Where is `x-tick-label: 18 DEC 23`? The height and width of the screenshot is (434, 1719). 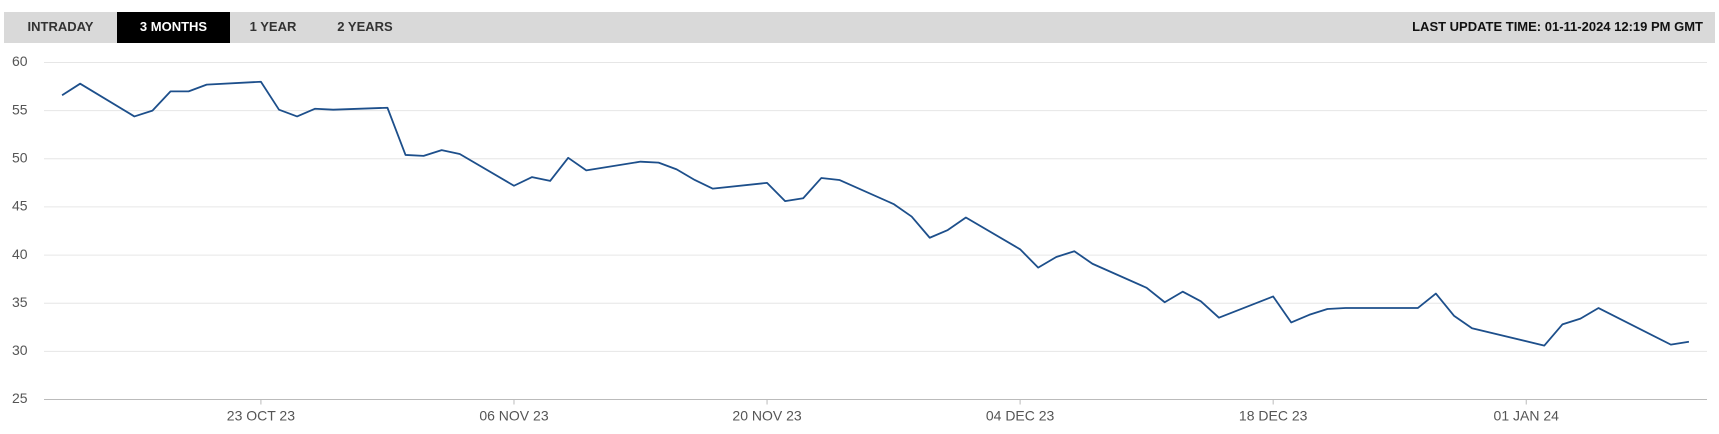
x-tick-label: 18 DEC 23 is located at coordinates (1273, 416).